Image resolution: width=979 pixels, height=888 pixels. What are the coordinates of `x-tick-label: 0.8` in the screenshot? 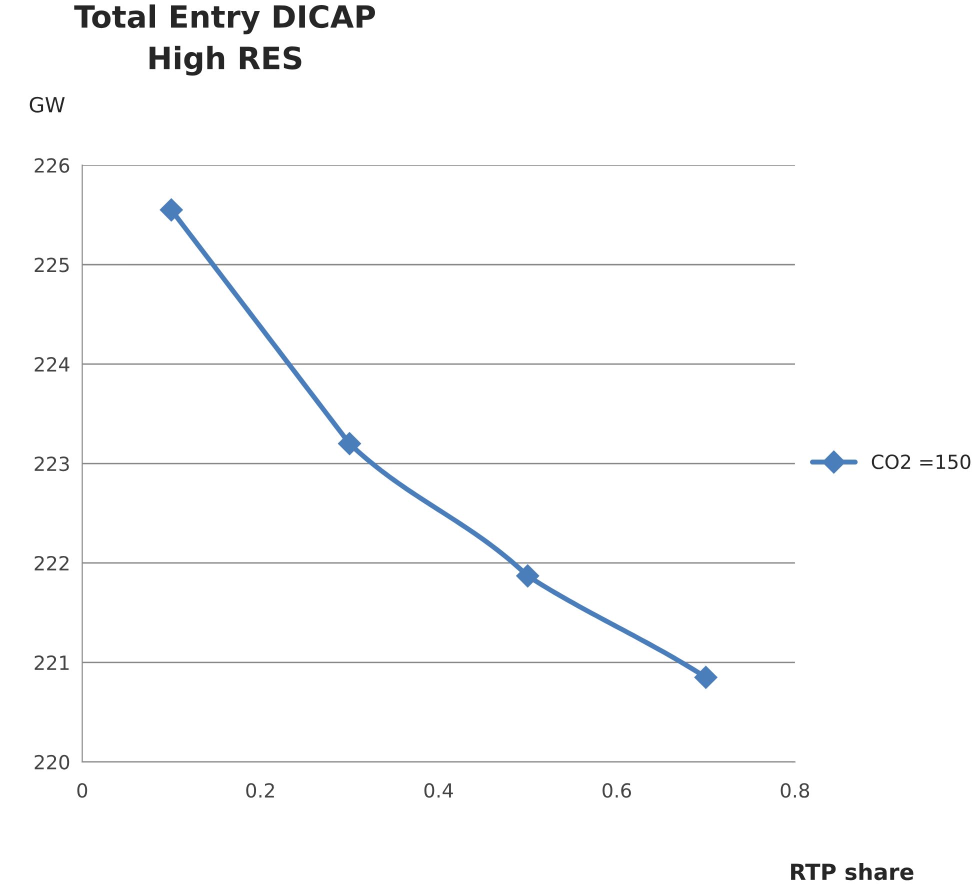 It's located at (795, 790).